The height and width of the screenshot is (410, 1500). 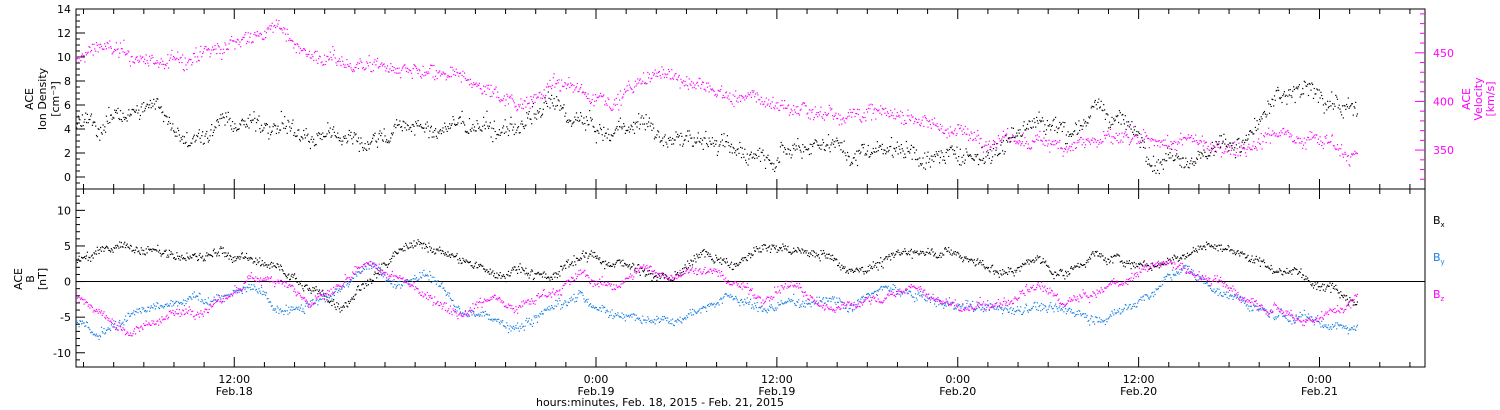 I want to click on density-tick-label: 4, so click(x=67, y=129).